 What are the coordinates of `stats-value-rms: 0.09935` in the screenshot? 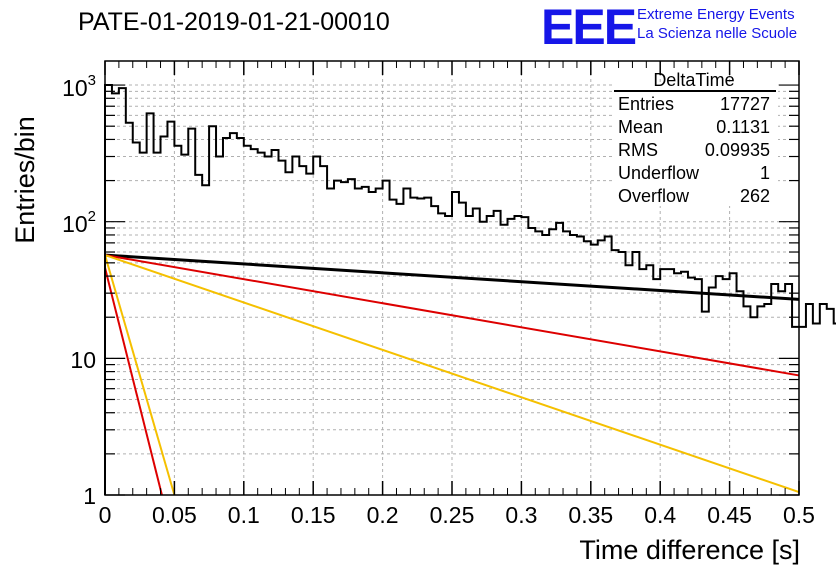 It's located at (737, 150).